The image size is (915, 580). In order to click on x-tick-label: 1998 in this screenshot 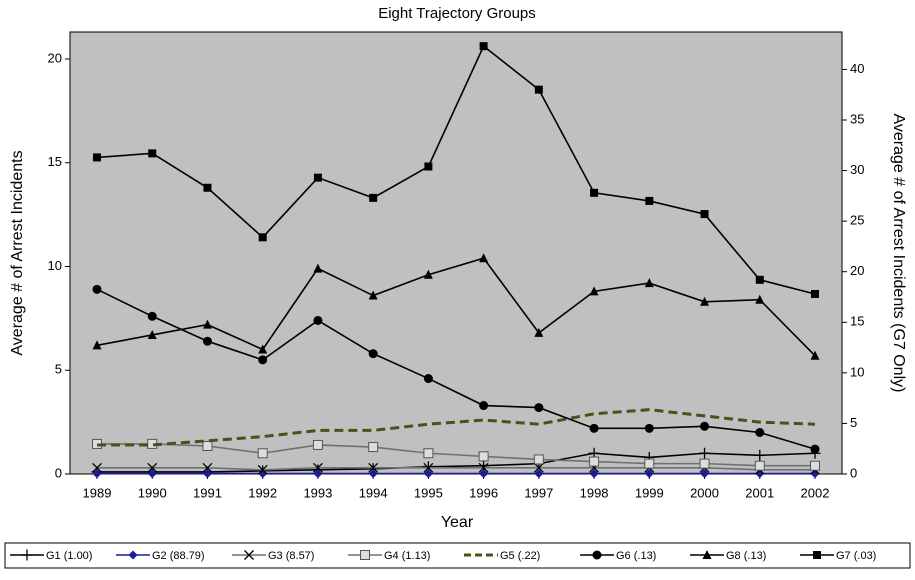, I will do `click(594, 492)`.